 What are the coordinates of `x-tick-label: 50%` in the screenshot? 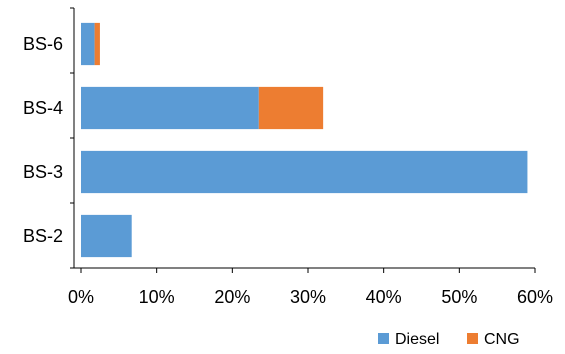 It's located at (459, 297).